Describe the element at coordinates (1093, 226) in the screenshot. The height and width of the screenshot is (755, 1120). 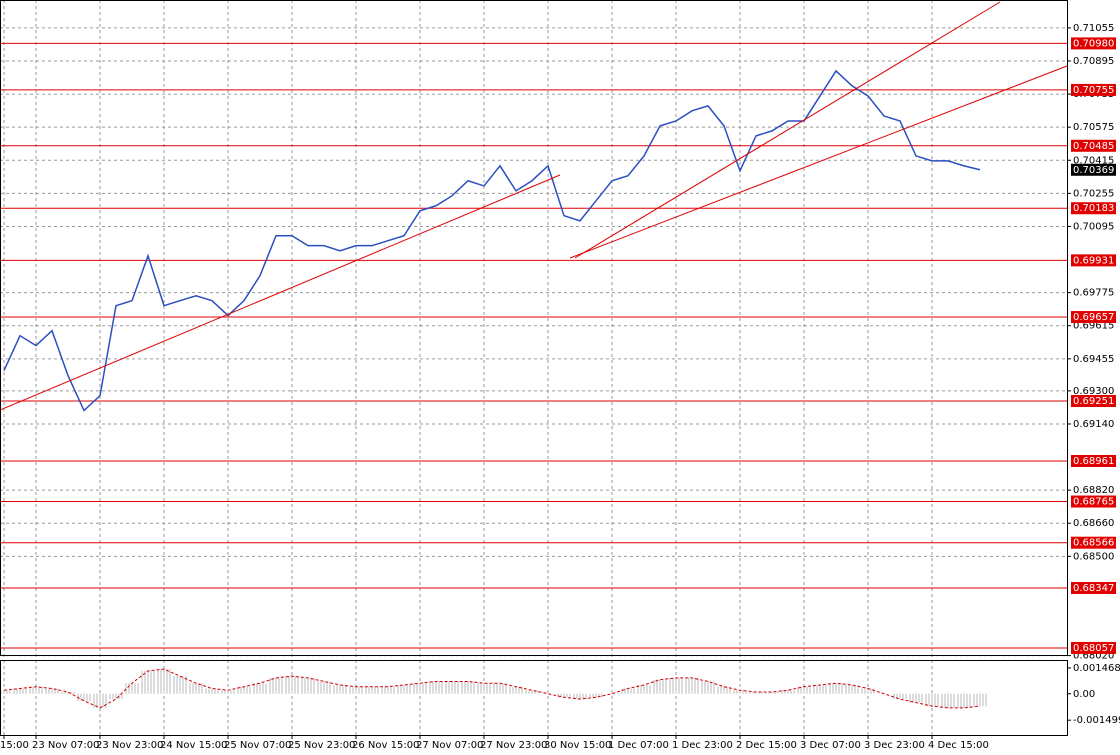
I see `y-tick-label: 0.70095` at that location.